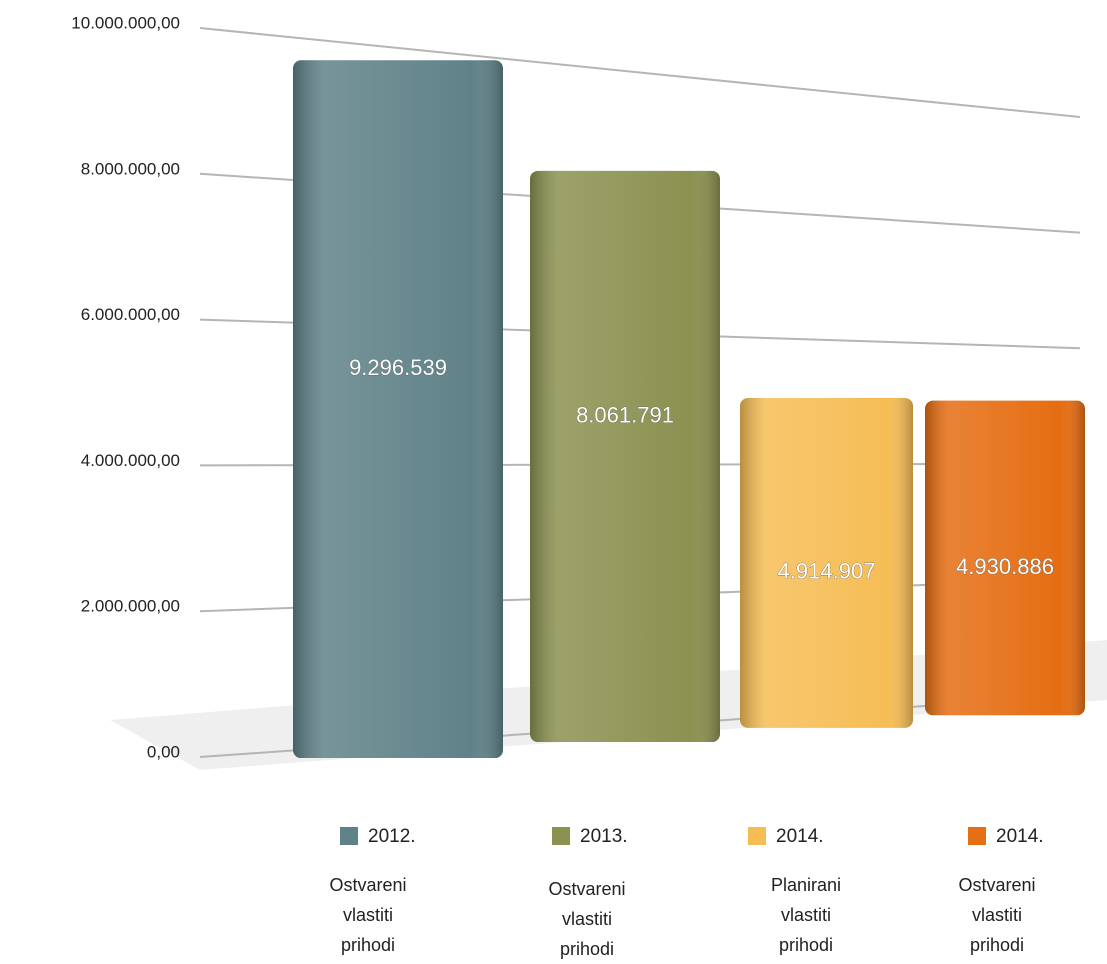 This screenshot has height=964, width=1107. What do you see at coordinates (163, 751) in the screenshot?
I see `y-tick-label: 0,00` at bounding box center [163, 751].